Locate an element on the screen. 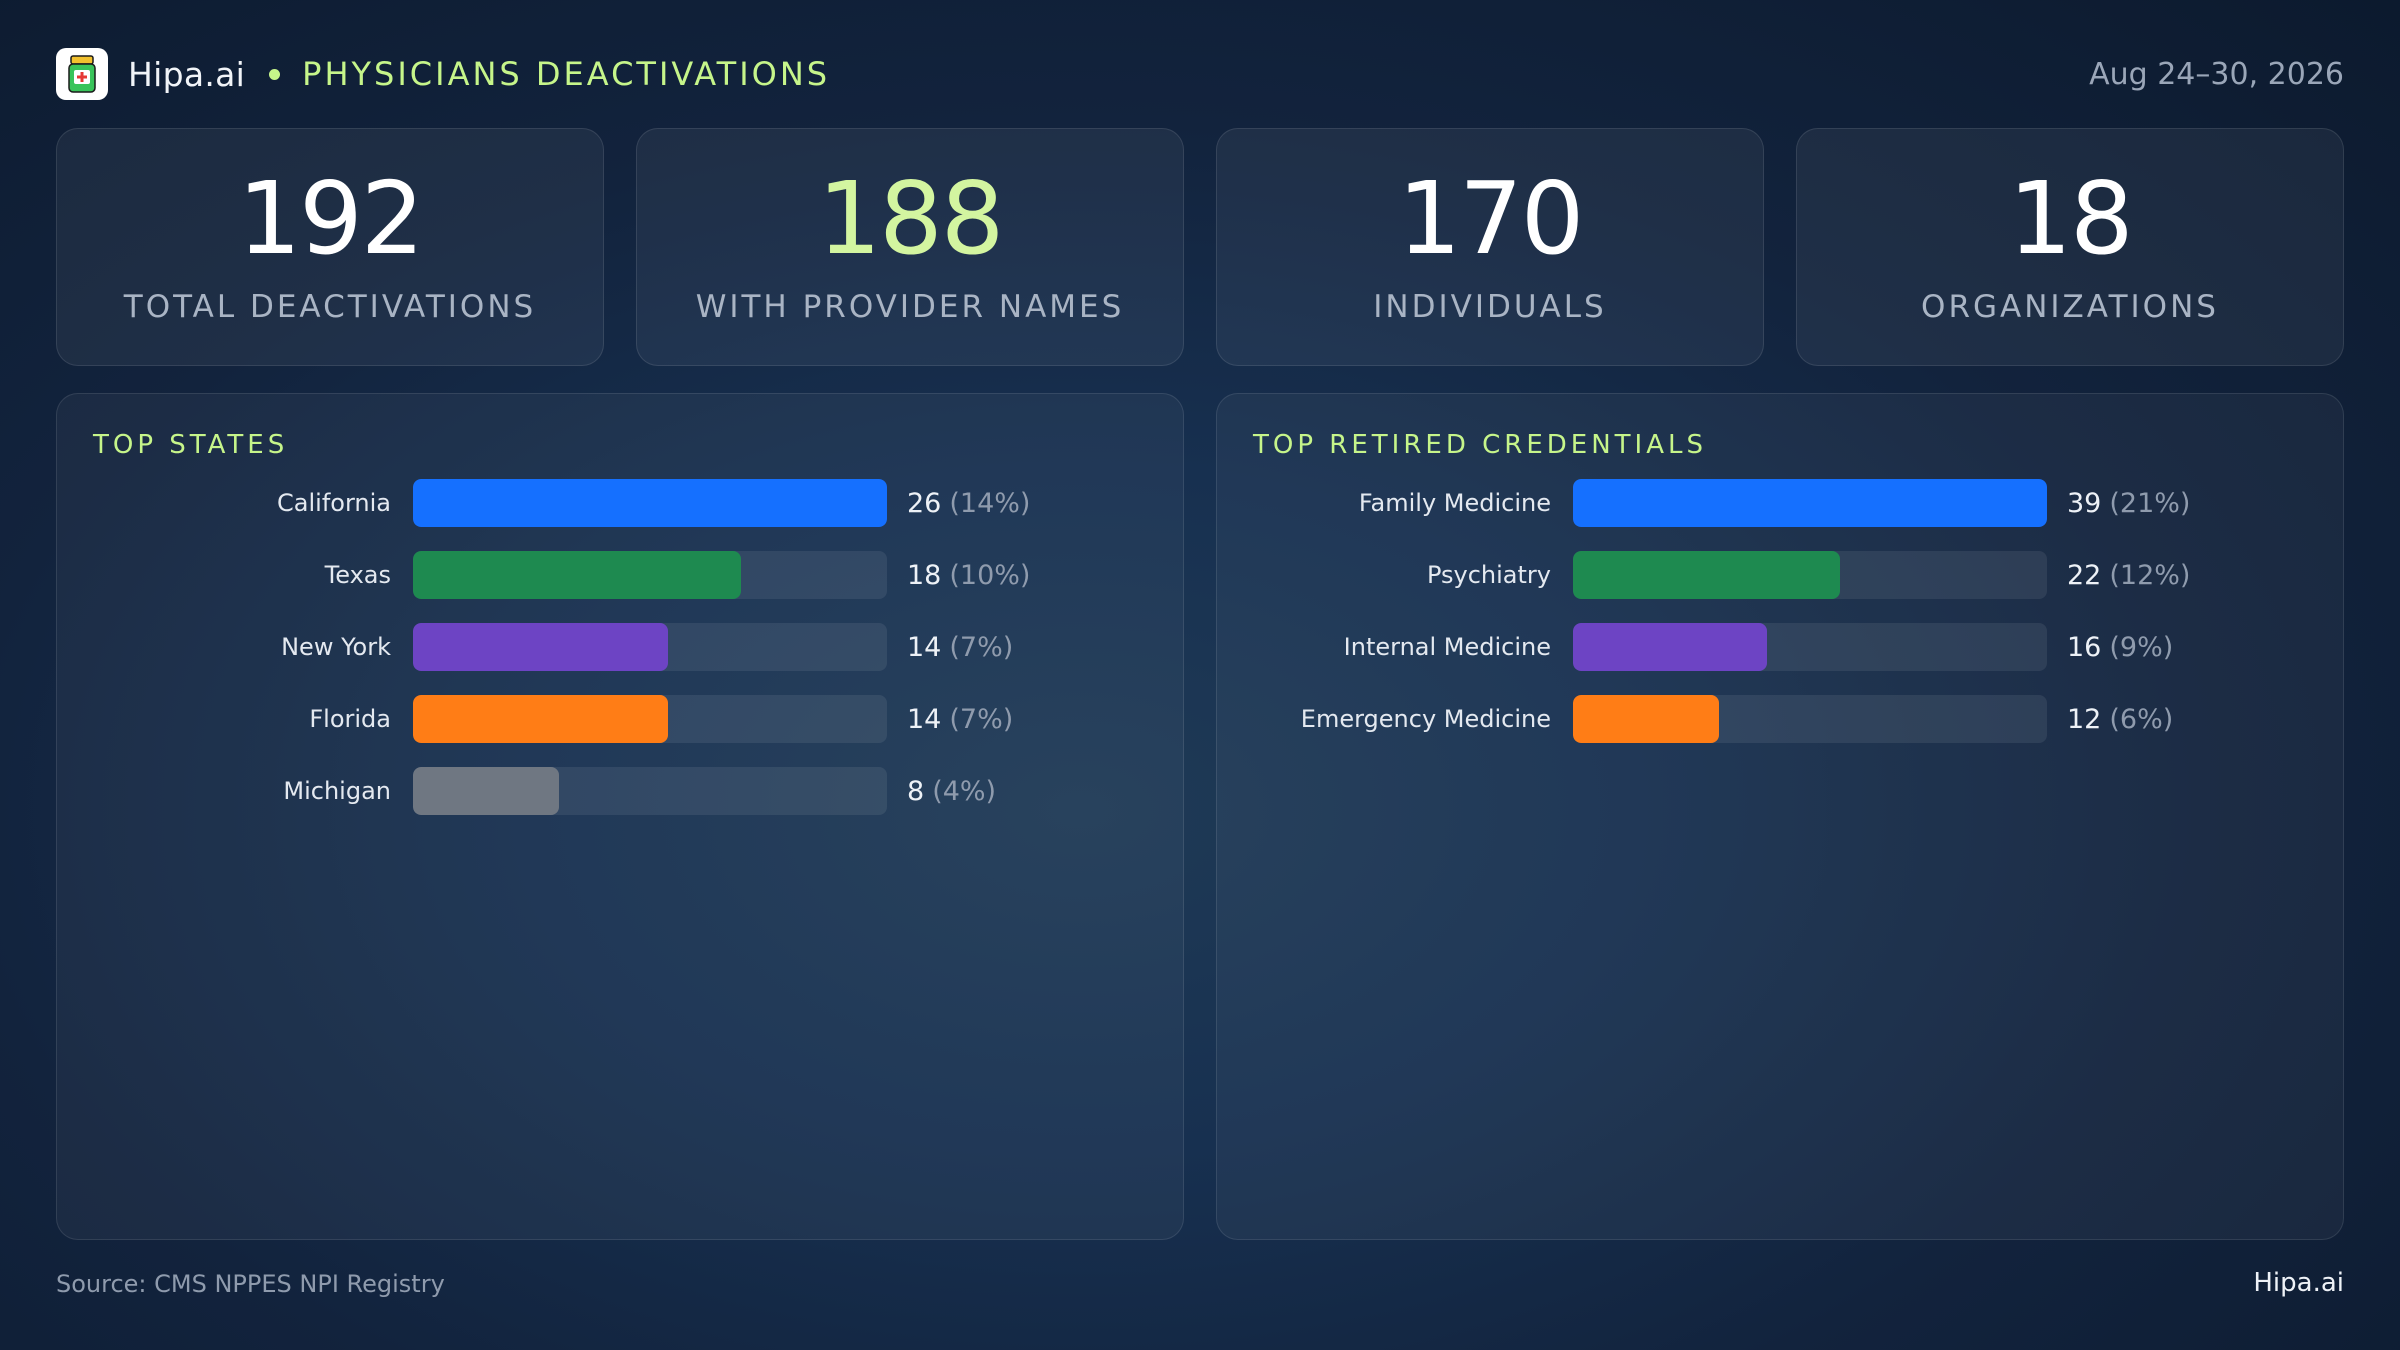 Image resolution: width=2400 pixels, height=1350 pixels. bar-row: New York 14 (7%) is located at coordinates (620, 647).